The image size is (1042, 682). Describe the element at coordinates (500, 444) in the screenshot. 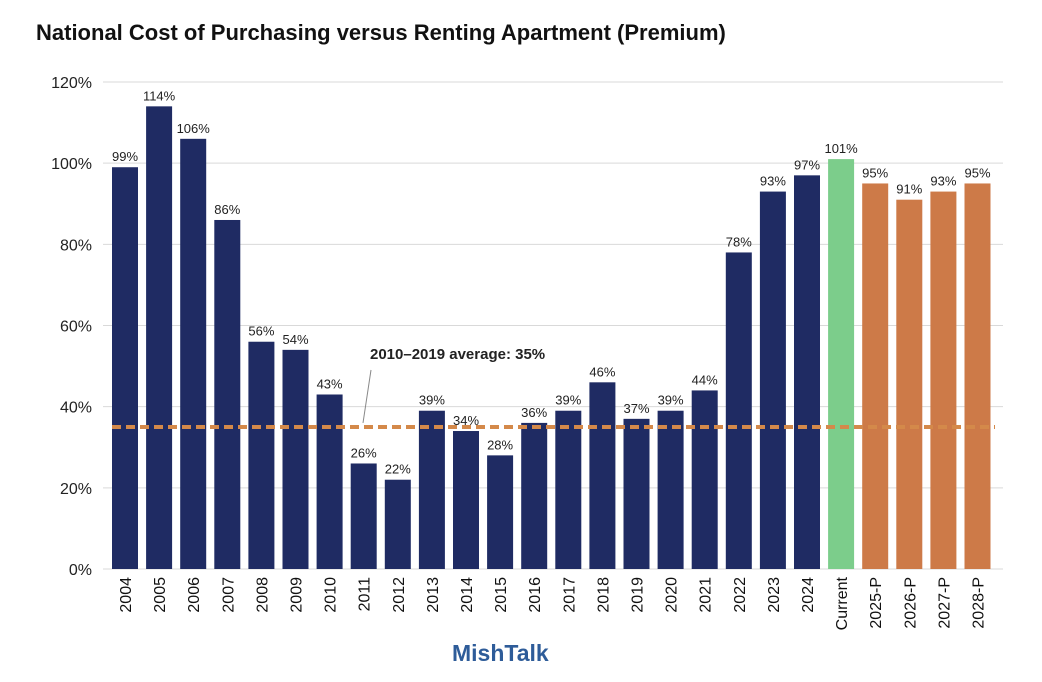

I see `data-label: 28%` at that location.